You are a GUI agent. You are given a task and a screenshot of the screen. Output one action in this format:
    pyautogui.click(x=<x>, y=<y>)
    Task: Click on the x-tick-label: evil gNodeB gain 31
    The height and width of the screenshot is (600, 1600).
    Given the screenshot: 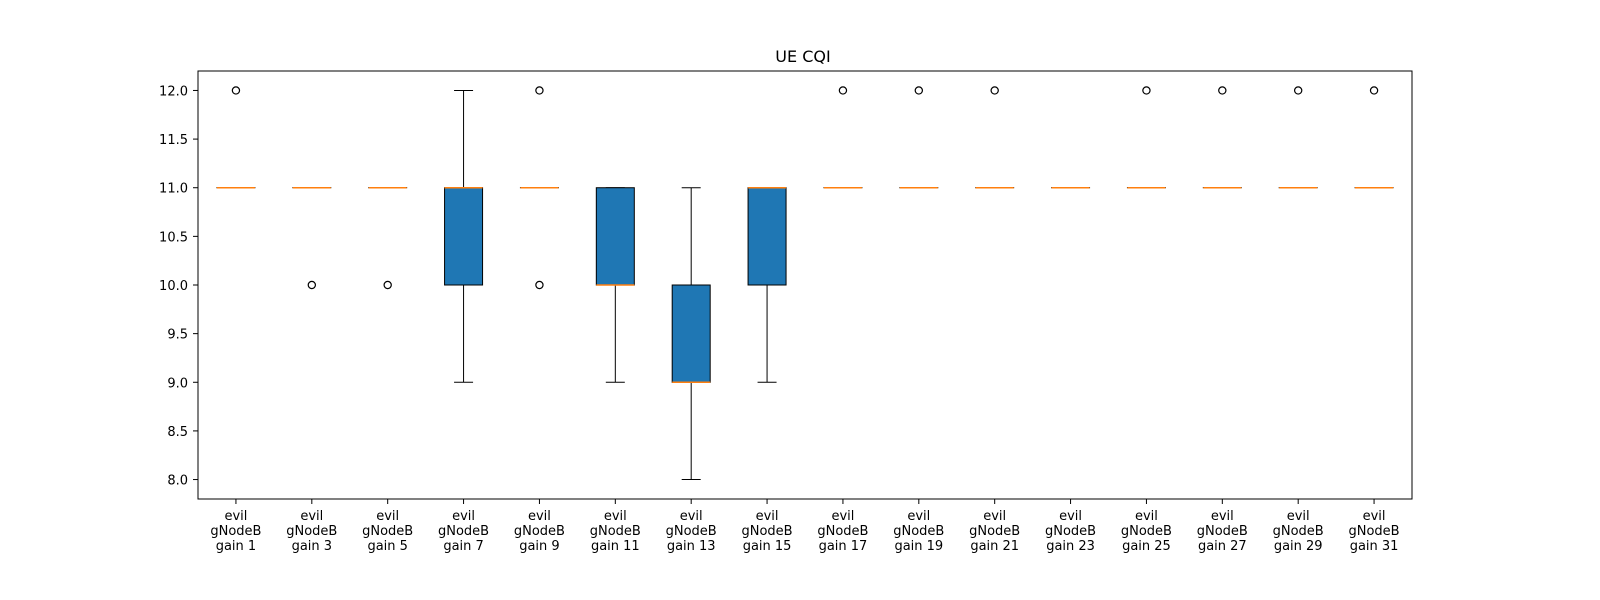 What is the action you would take?
    pyautogui.click(x=1374, y=531)
    